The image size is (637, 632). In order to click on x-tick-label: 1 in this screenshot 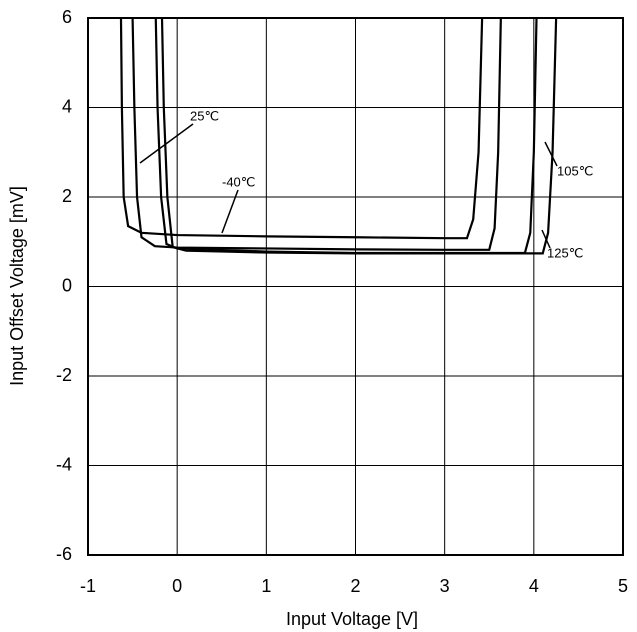, I will do `click(266, 586)`.